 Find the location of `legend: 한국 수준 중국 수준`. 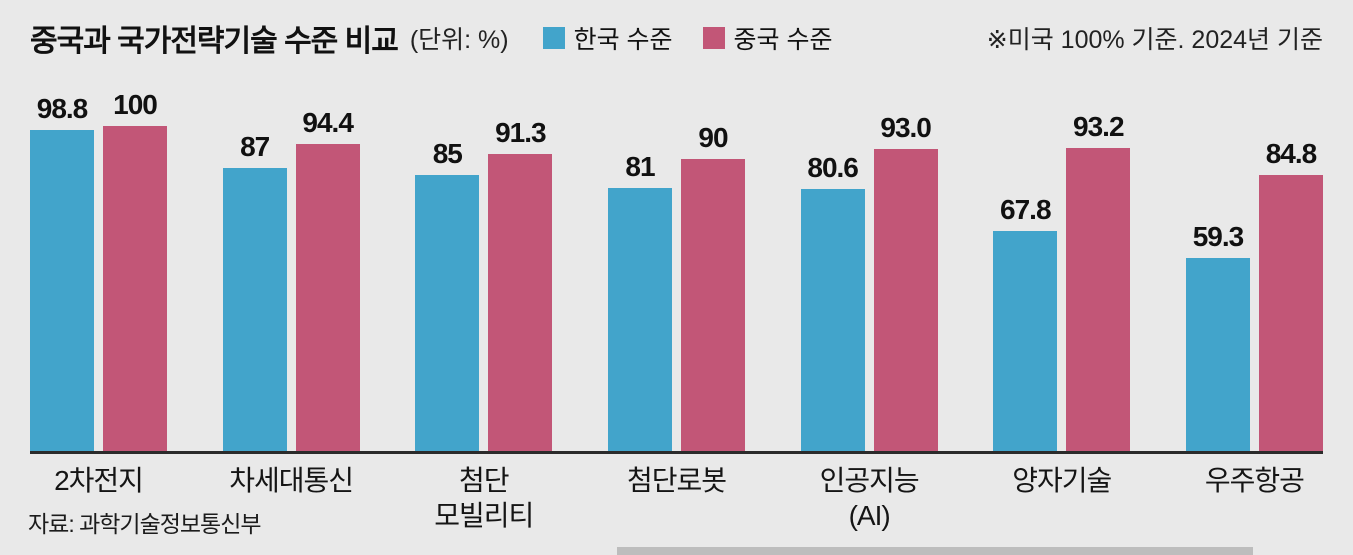

legend: 한국 수준 중국 수준 is located at coordinates (687, 38).